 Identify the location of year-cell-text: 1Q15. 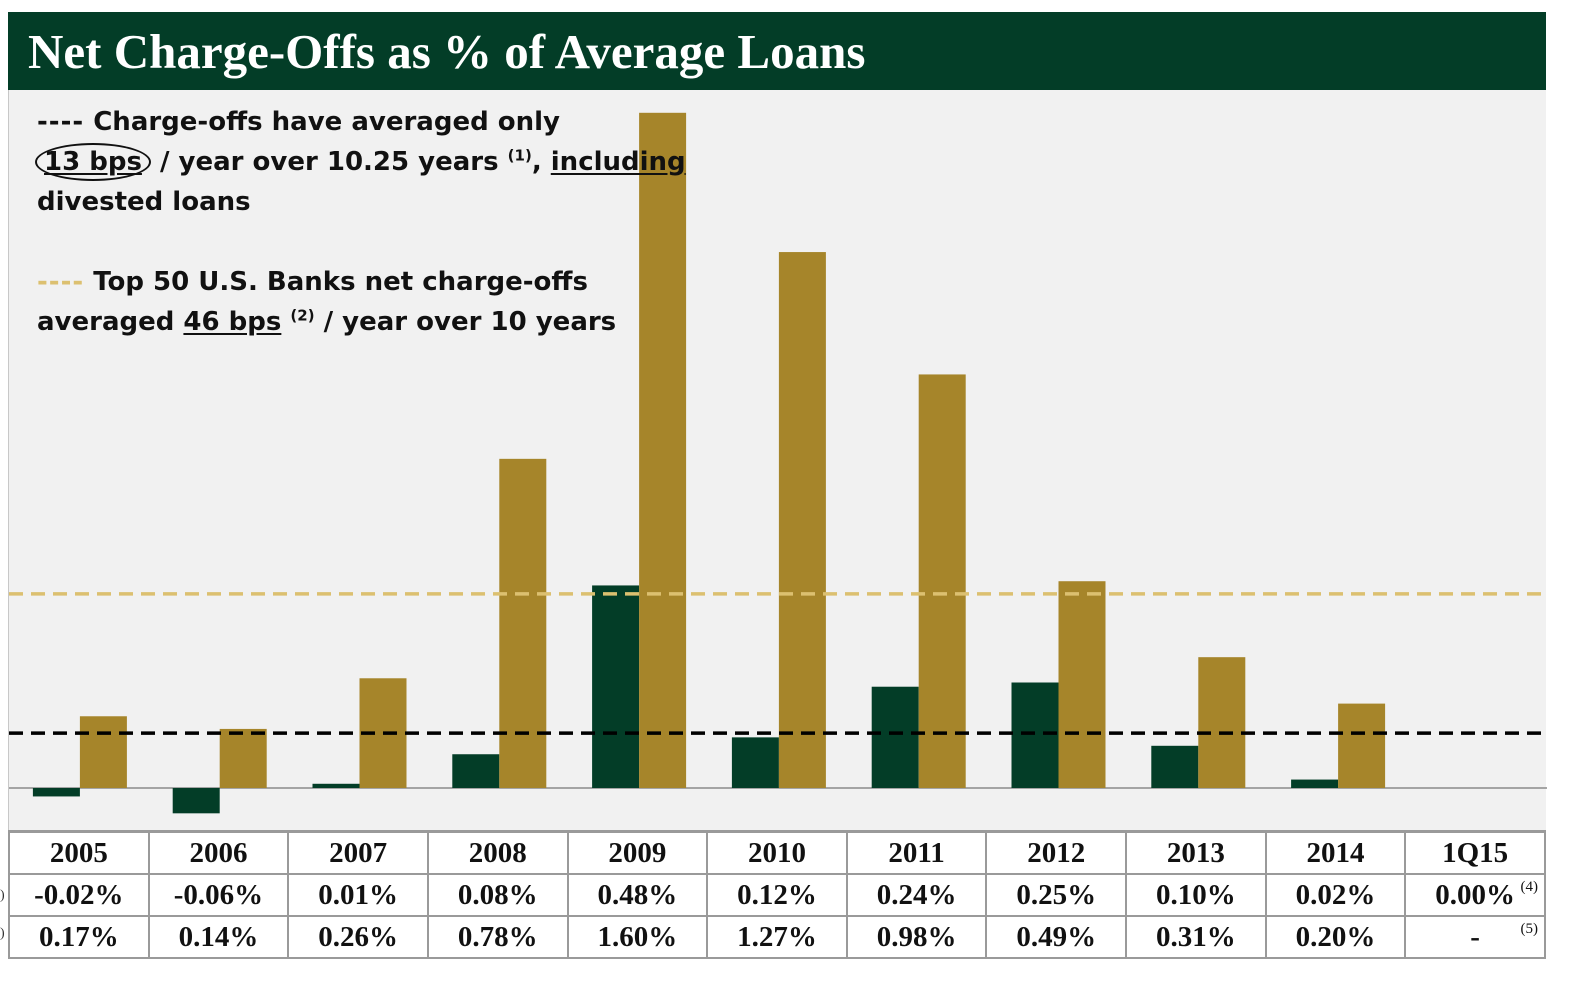
(1475, 852).